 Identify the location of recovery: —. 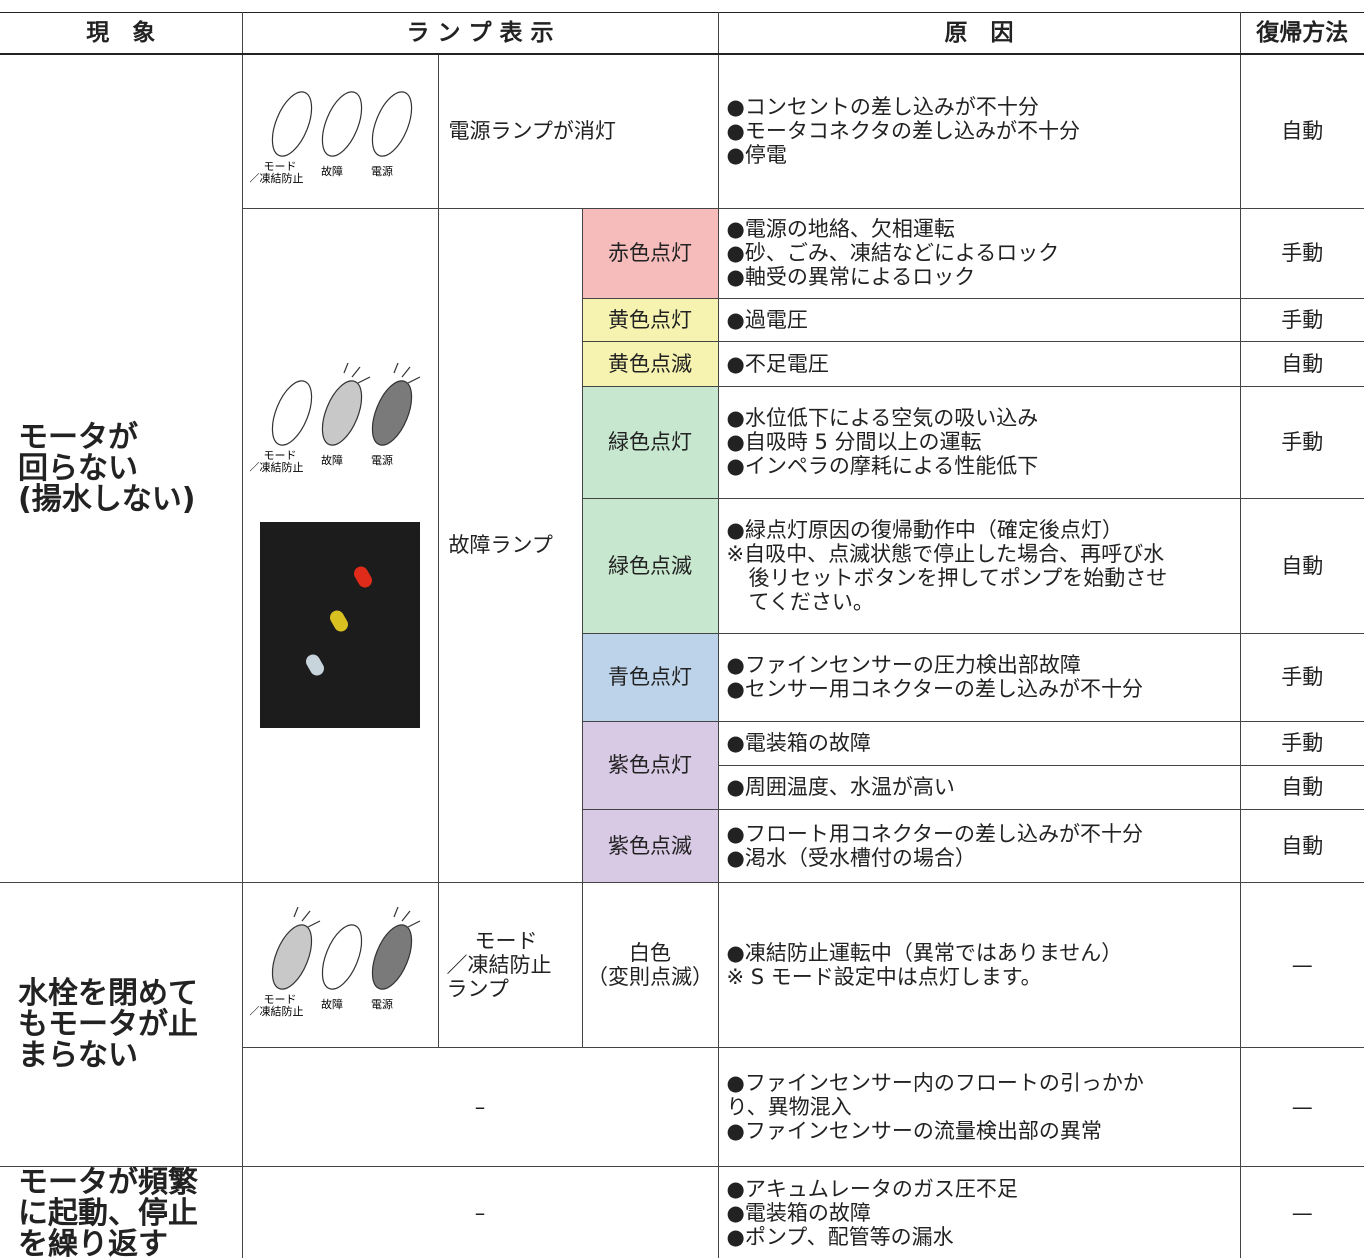
(1301, 1106).